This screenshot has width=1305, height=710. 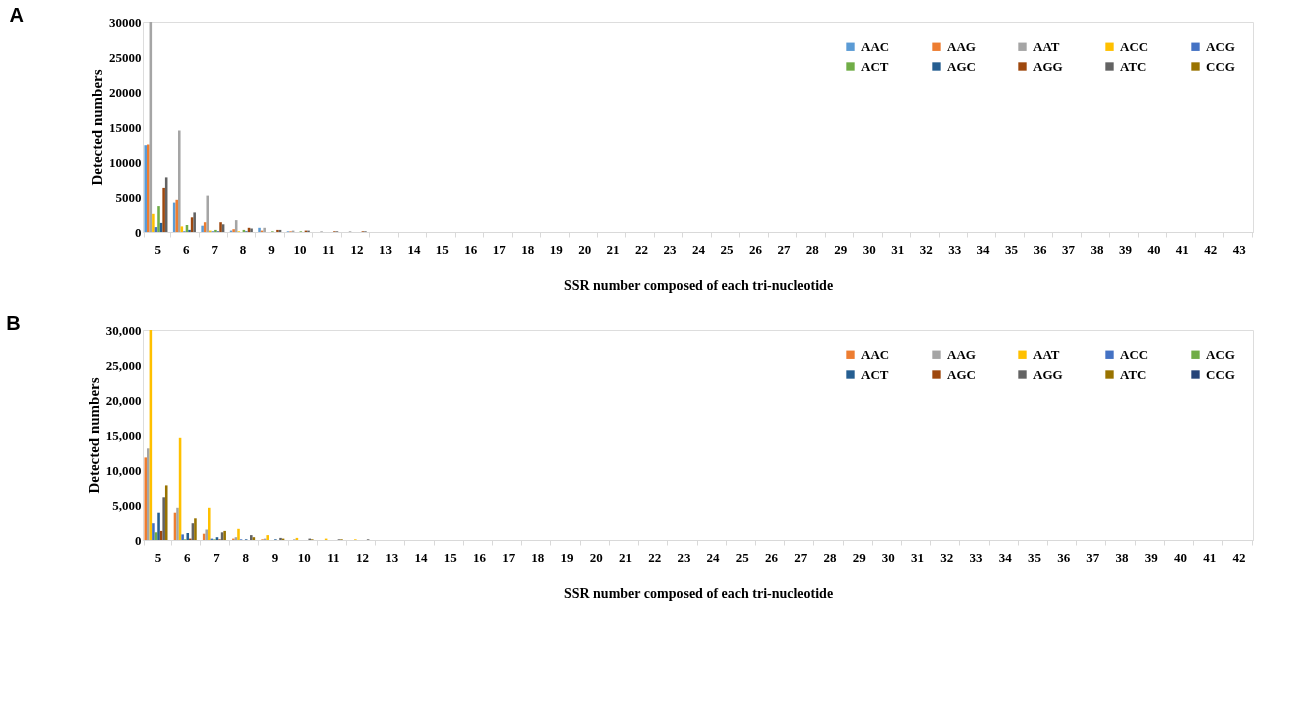 What do you see at coordinates (955, 249) in the screenshot?
I see `x-tick-label: 33` at bounding box center [955, 249].